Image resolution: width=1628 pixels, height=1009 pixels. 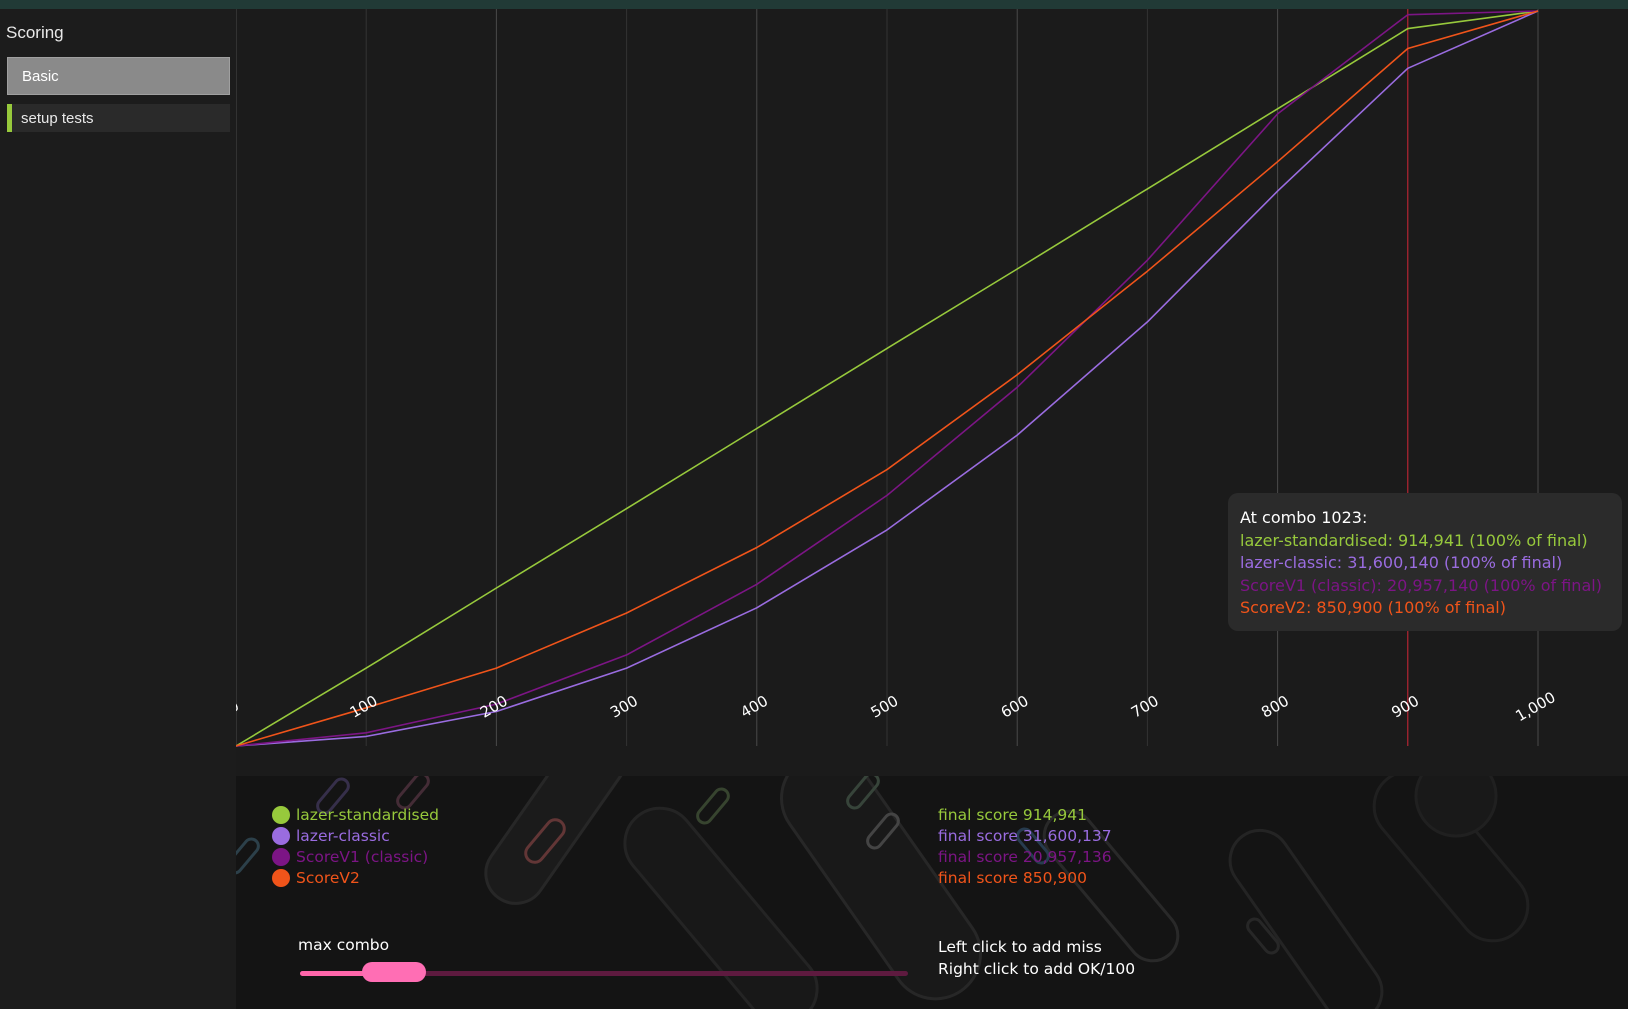 What do you see at coordinates (494, 707) in the screenshot?
I see `x-tick-label: 200` at bounding box center [494, 707].